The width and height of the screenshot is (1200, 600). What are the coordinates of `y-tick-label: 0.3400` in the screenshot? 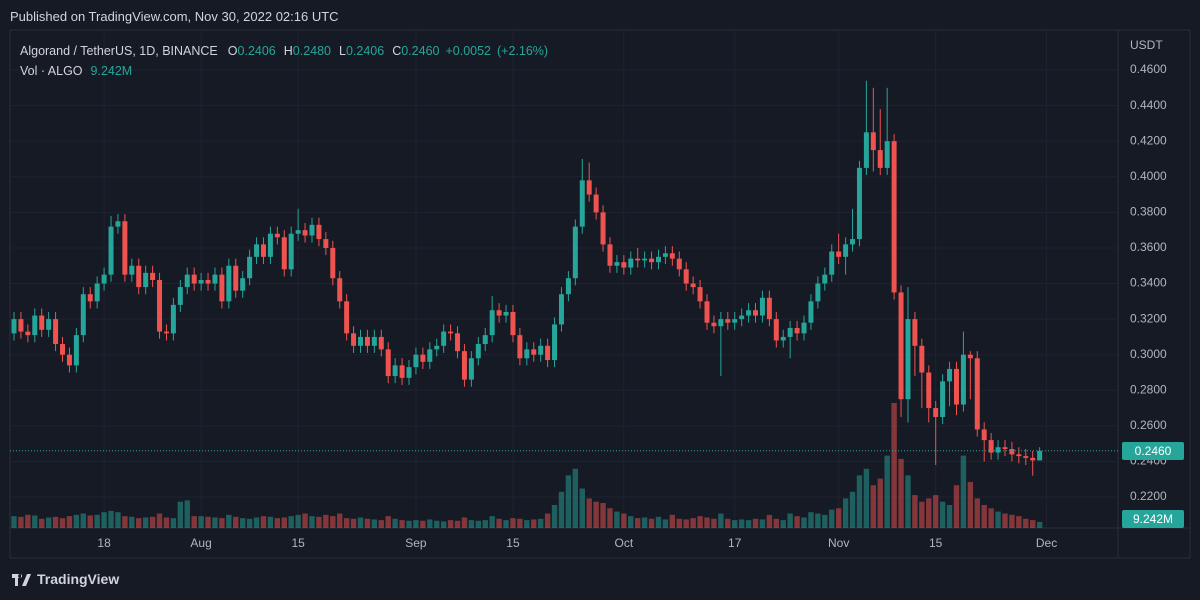 It's located at (1148, 283).